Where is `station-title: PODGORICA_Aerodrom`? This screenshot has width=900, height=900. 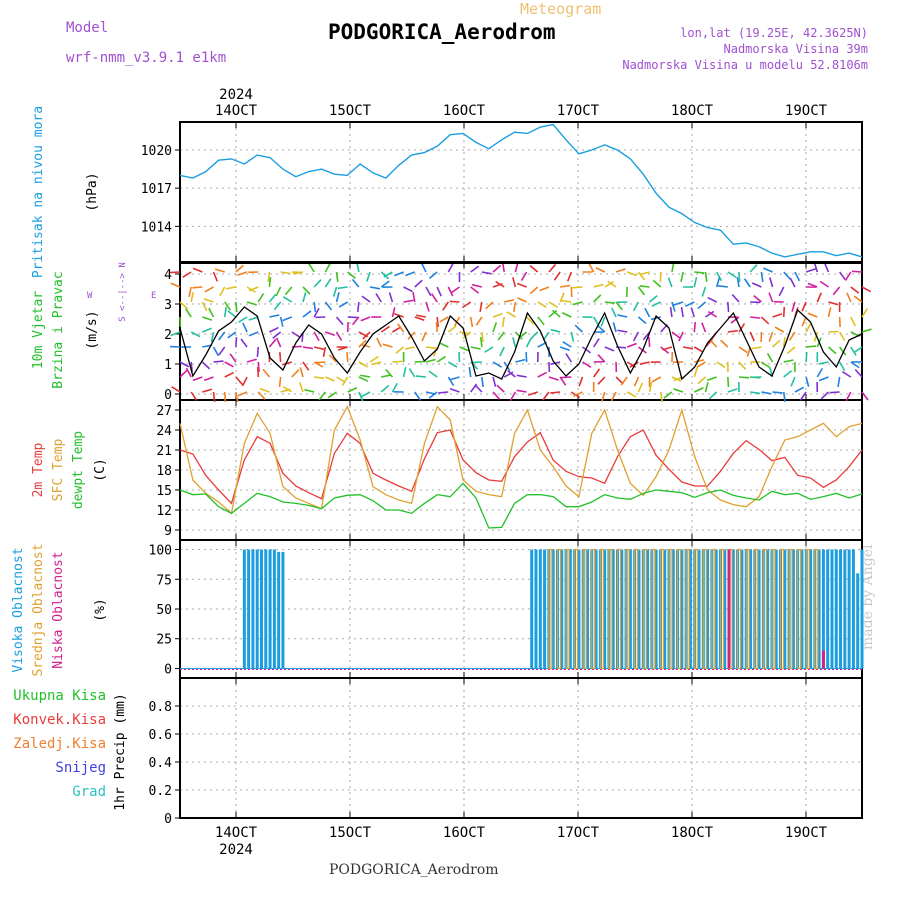
station-title: PODGORICA_Aerodrom is located at coordinates (442, 32).